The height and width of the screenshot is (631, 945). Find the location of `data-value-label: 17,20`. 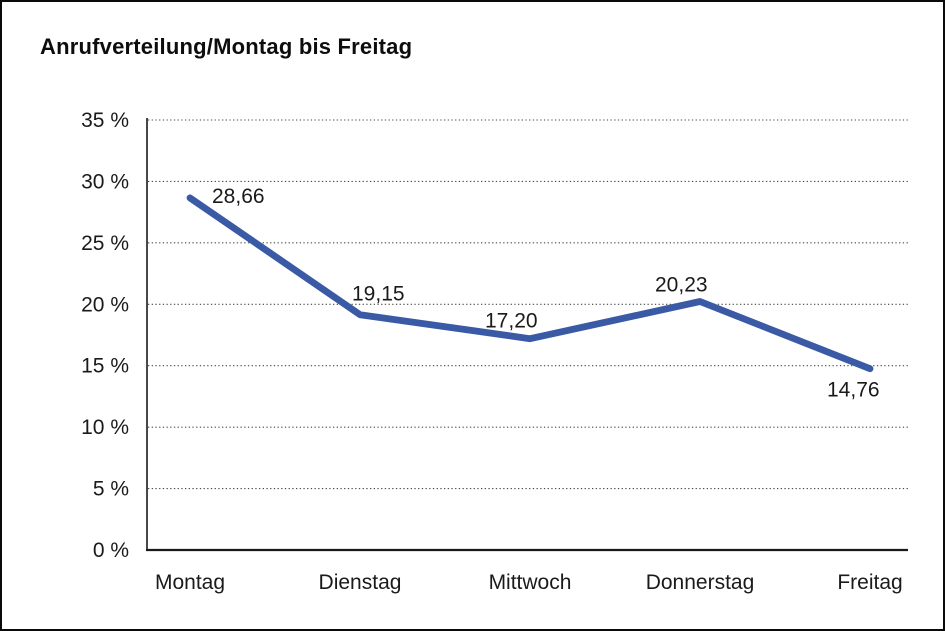

data-value-label: 17,20 is located at coordinates (511, 321).